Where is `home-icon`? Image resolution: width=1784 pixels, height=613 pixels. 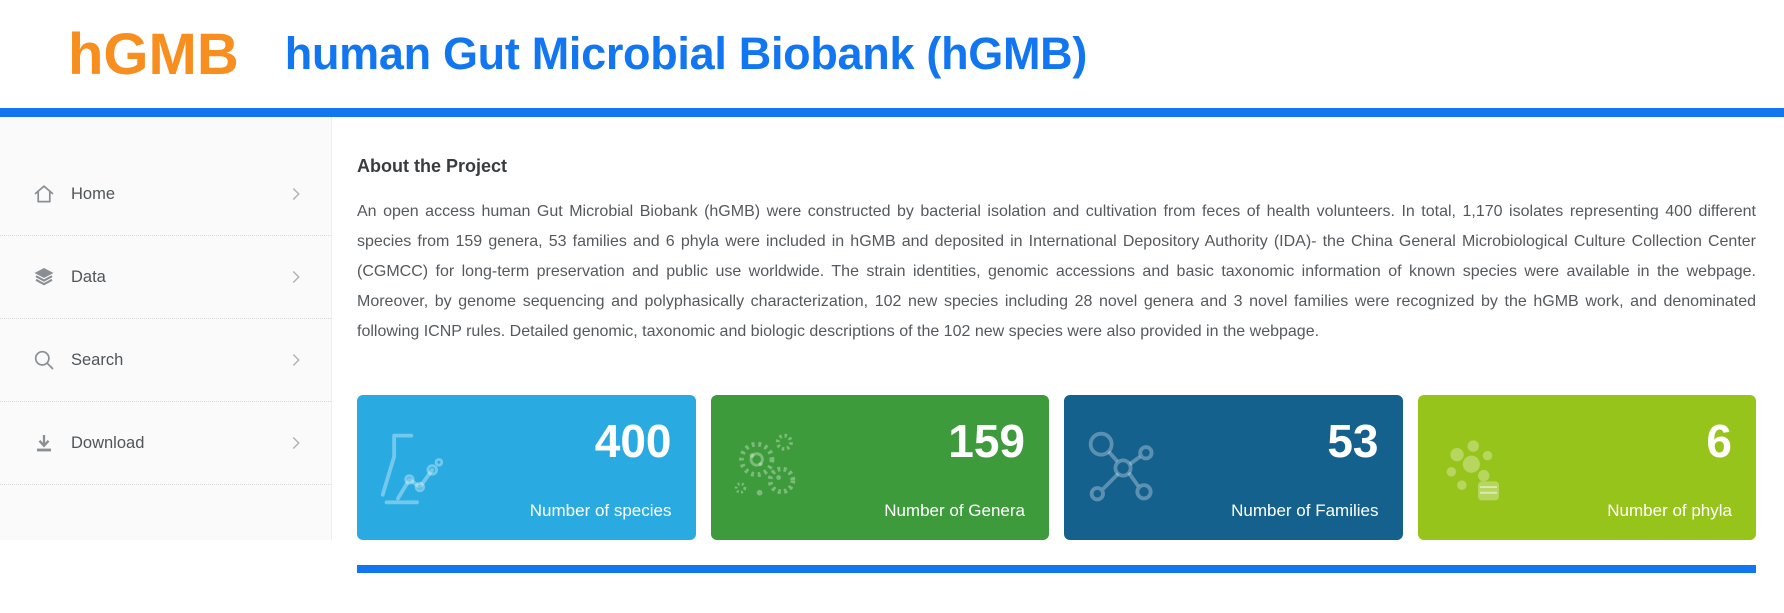 home-icon is located at coordinates (44, 194).